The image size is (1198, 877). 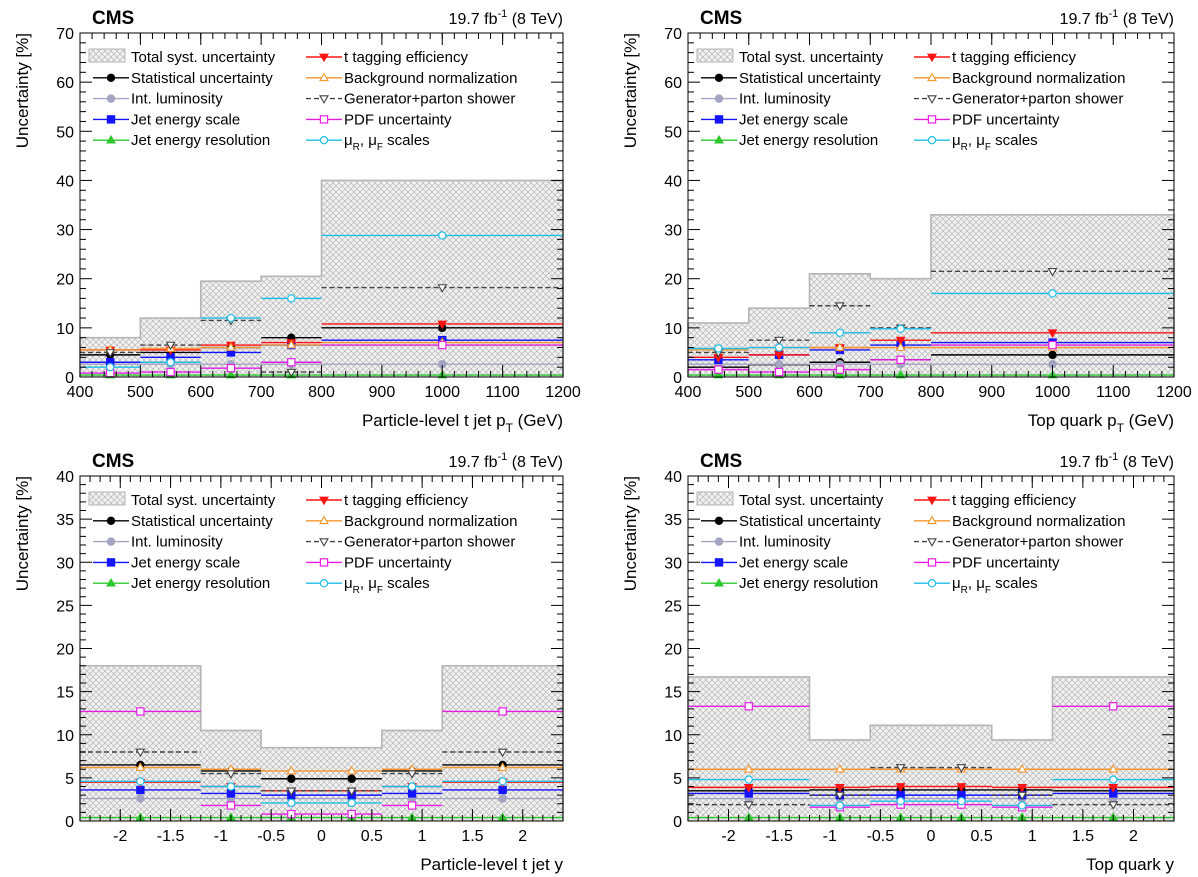 I want to click on x-tick-label: 500, so click(x=140, y=392).